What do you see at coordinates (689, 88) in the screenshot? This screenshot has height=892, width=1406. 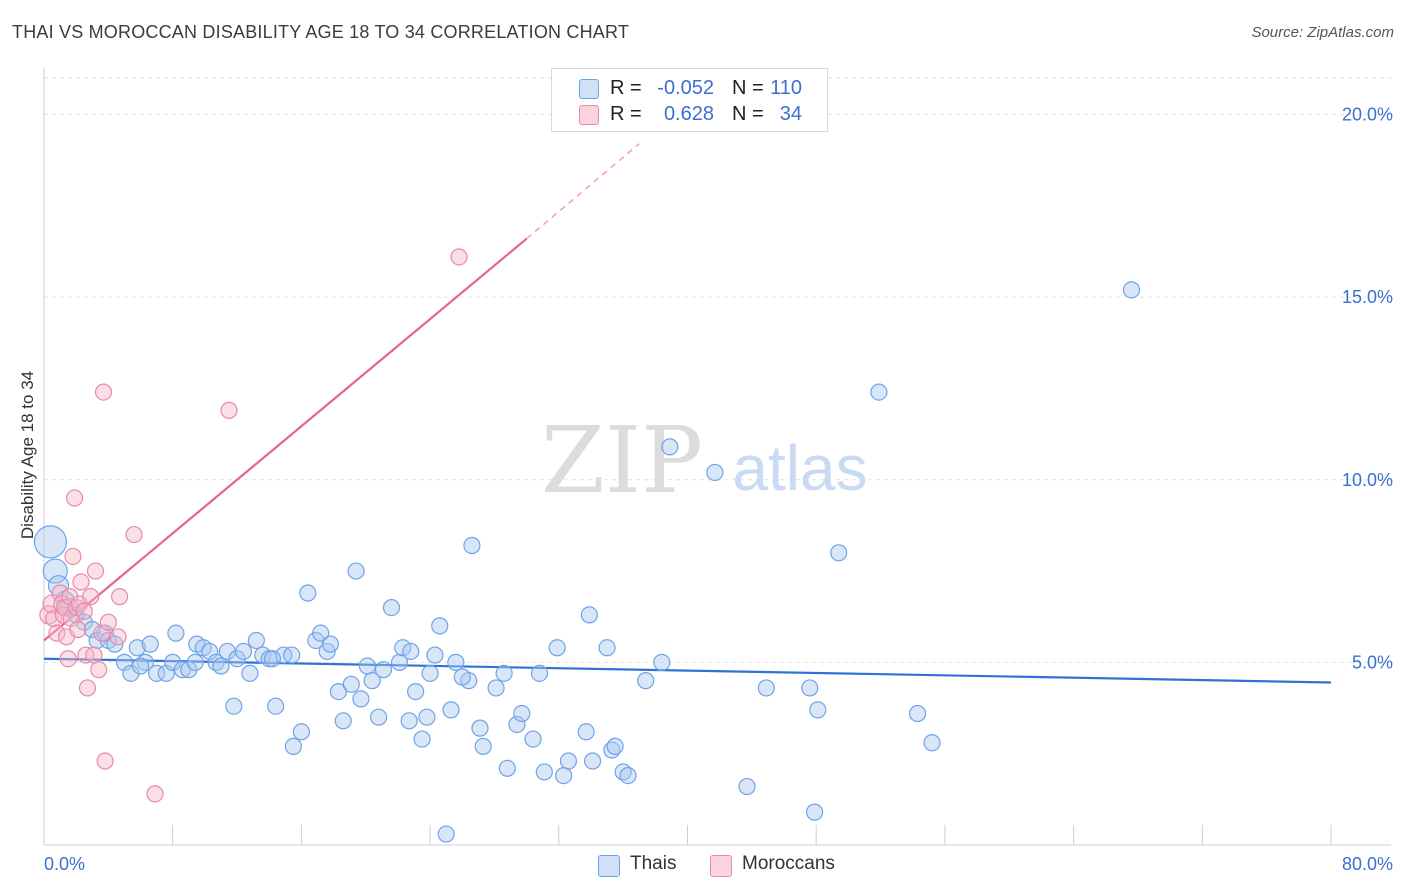 I see `legend-row-thais: R = -0.052 N = 110` at bounding box center [689, 88].